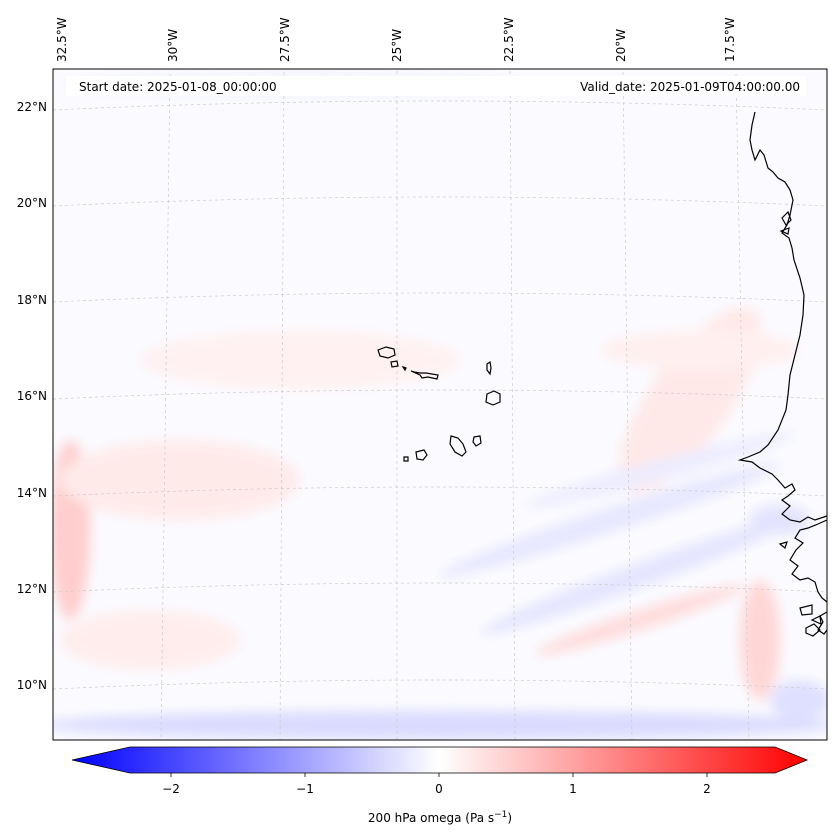  Describe the element at coordinates (32, 589) in the screenshot. I see `lat-label-12n: 12°N` at that location.